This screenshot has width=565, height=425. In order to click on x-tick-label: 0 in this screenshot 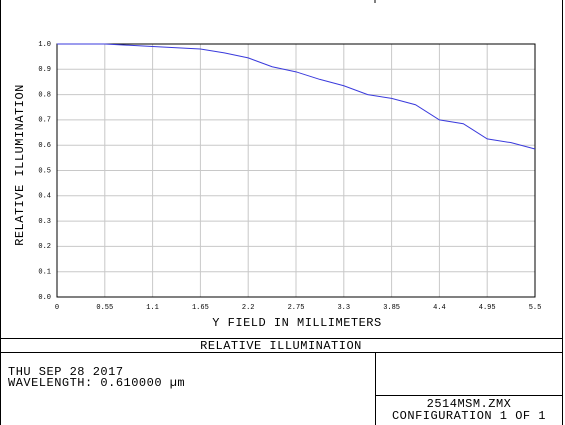, I will do `click(57, 308)`.